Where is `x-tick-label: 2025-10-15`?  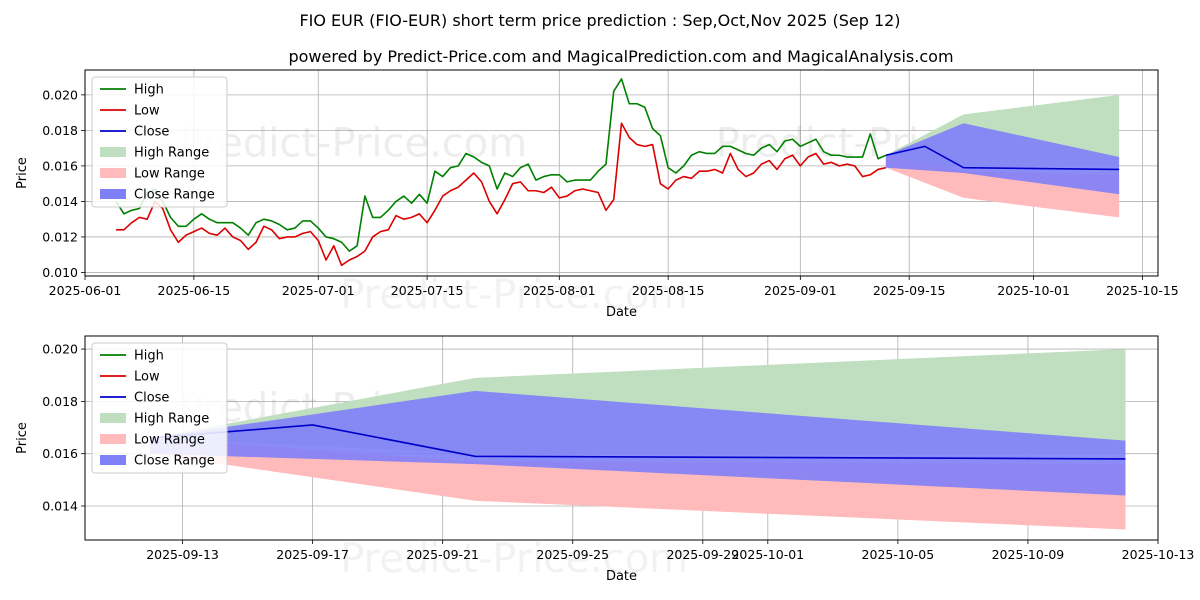 x-tick-label: 2025-10-15 is located at coordinates (1142, 290).